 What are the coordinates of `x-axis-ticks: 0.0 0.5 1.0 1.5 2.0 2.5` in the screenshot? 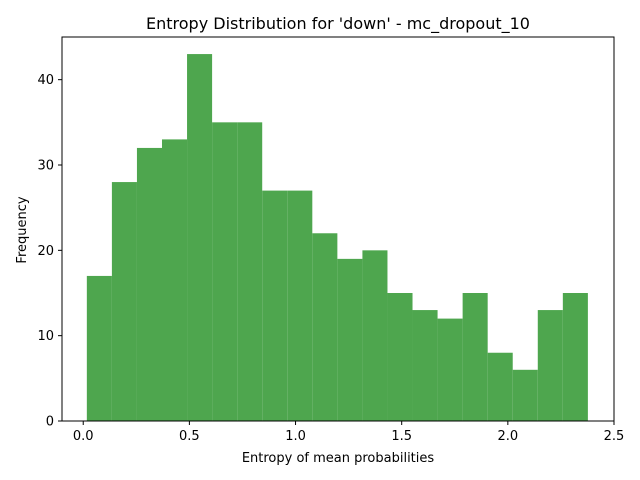 It's located at (348, 432).